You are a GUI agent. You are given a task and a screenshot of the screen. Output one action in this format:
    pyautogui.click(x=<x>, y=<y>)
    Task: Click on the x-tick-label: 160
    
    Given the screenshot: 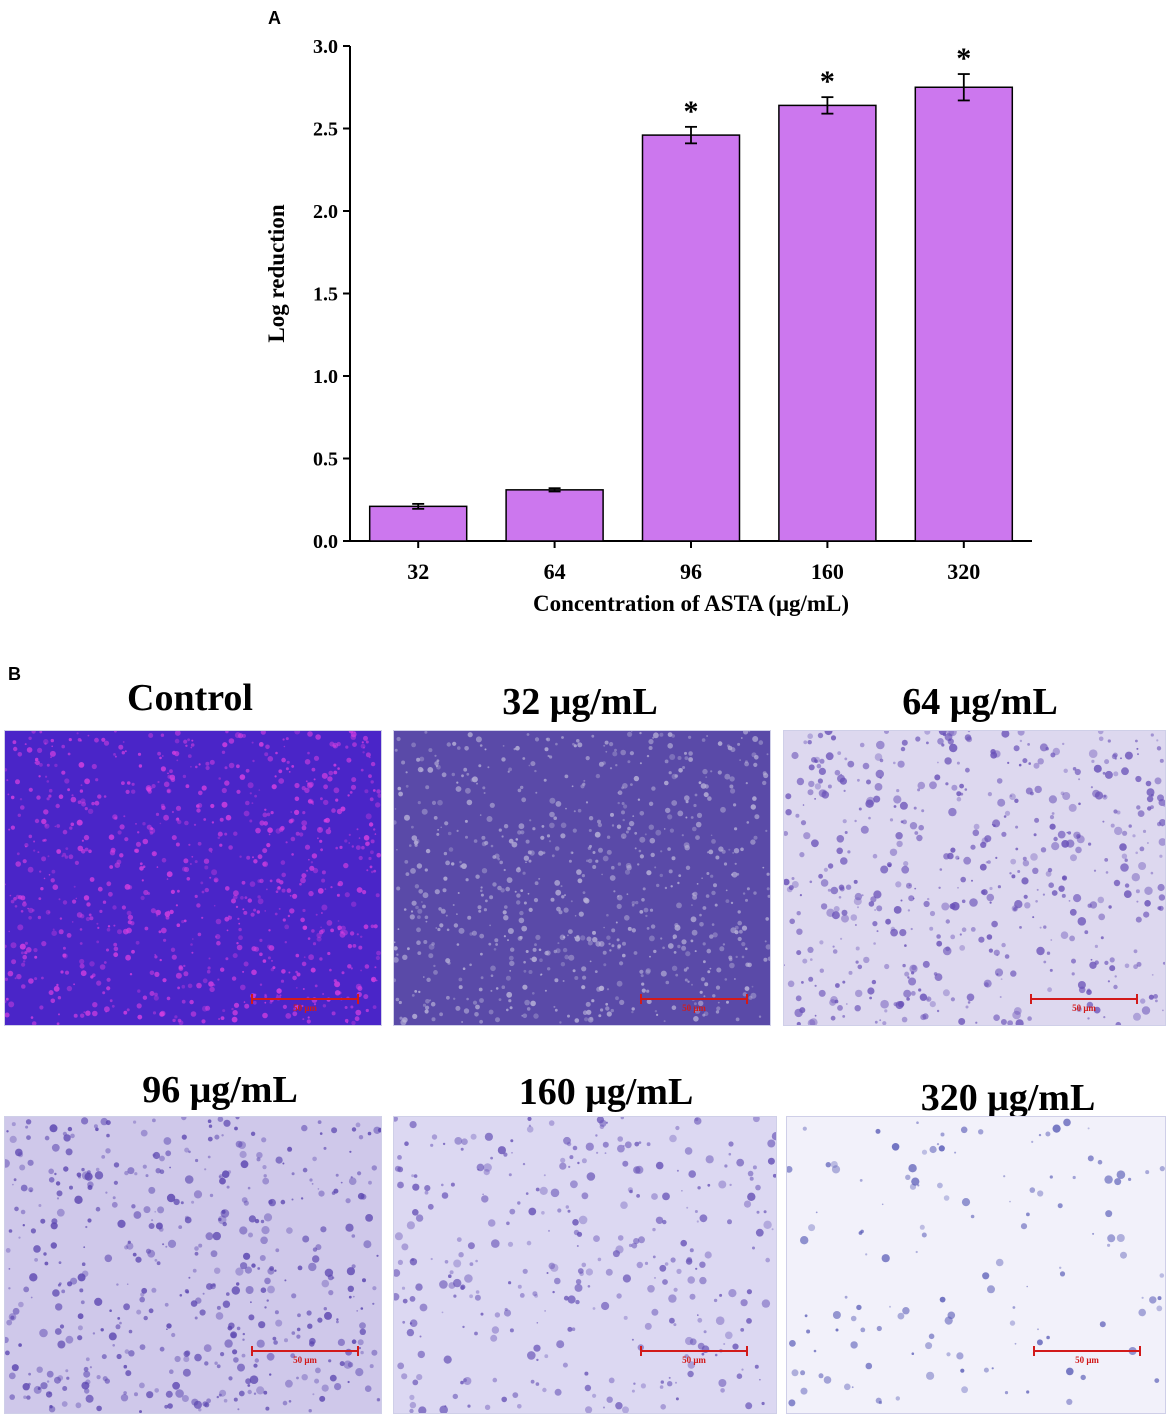 What is the action you would take?
    pyautogui.click(x=827, y=571)
    